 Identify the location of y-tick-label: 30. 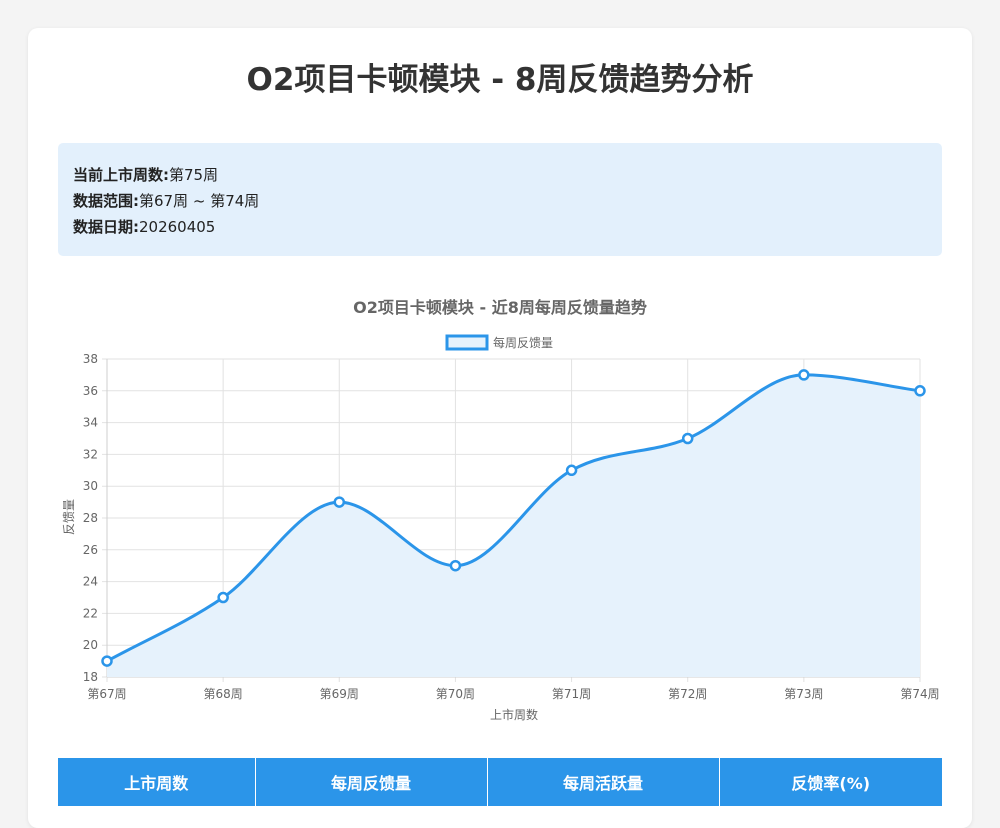
(90, 486).